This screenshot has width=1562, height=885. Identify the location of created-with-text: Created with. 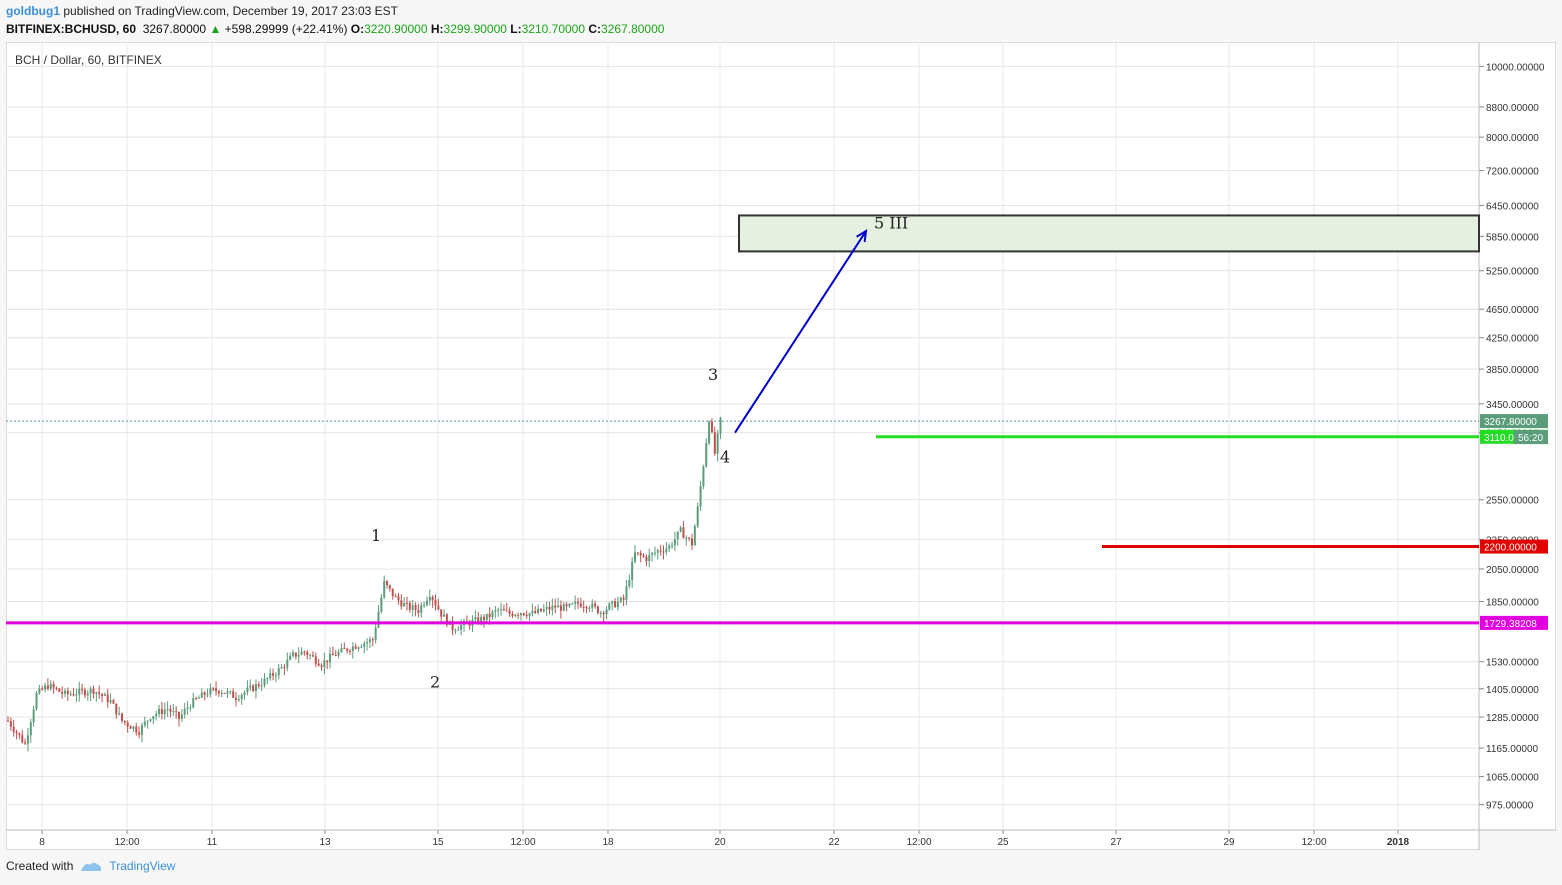
(40, 866).